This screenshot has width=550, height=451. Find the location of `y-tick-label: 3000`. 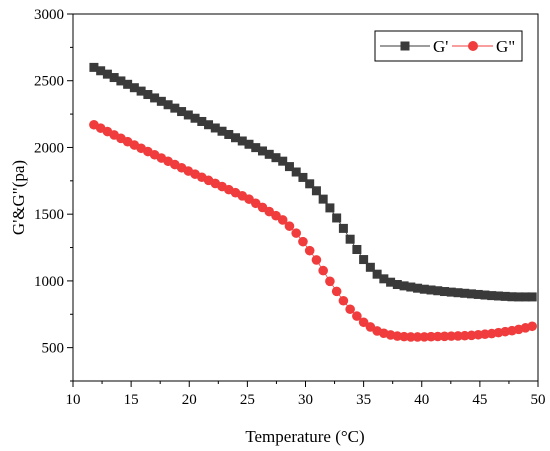

y-tick-label: 3000 is located at coordinates (49, 15).